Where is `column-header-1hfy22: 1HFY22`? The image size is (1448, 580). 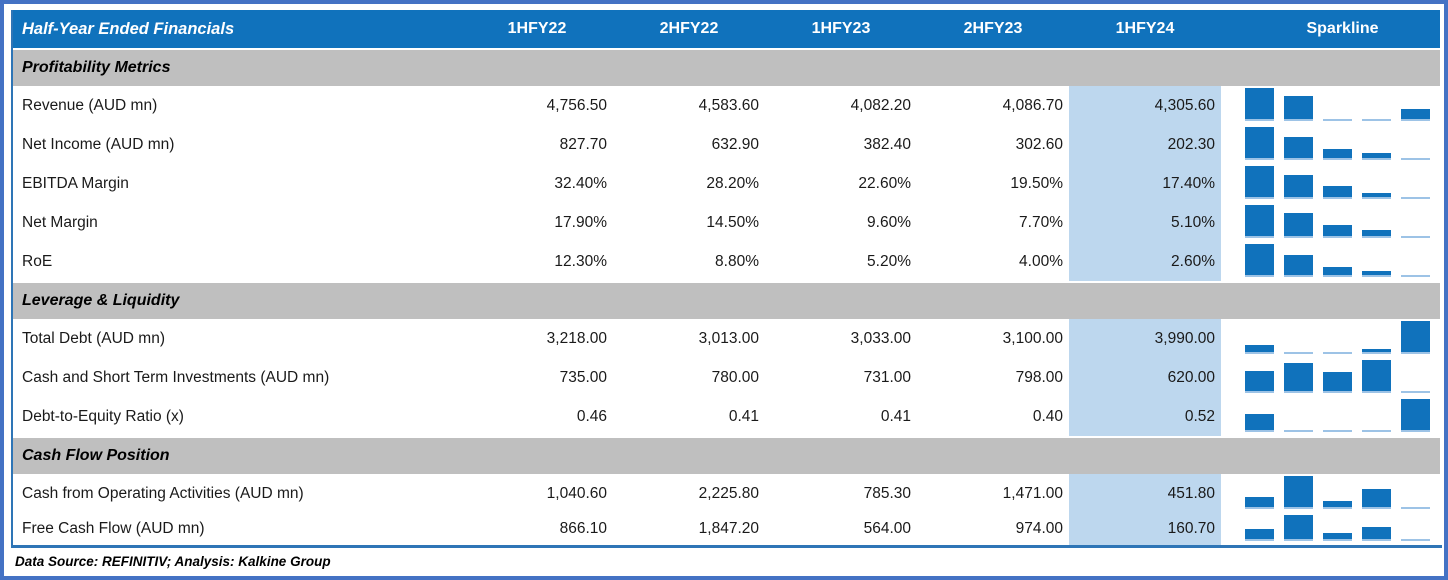
column-header-1hfy22: 1HFY22 is located at coordinates (537, 28).